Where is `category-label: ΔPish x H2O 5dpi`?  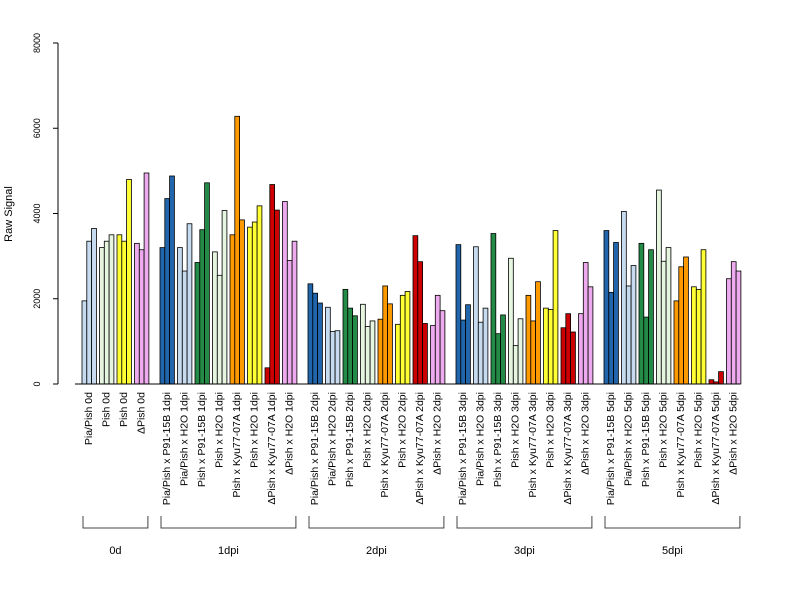
category-label: ΔPish x H2O 5dpi is located at coordinates (734, 433).